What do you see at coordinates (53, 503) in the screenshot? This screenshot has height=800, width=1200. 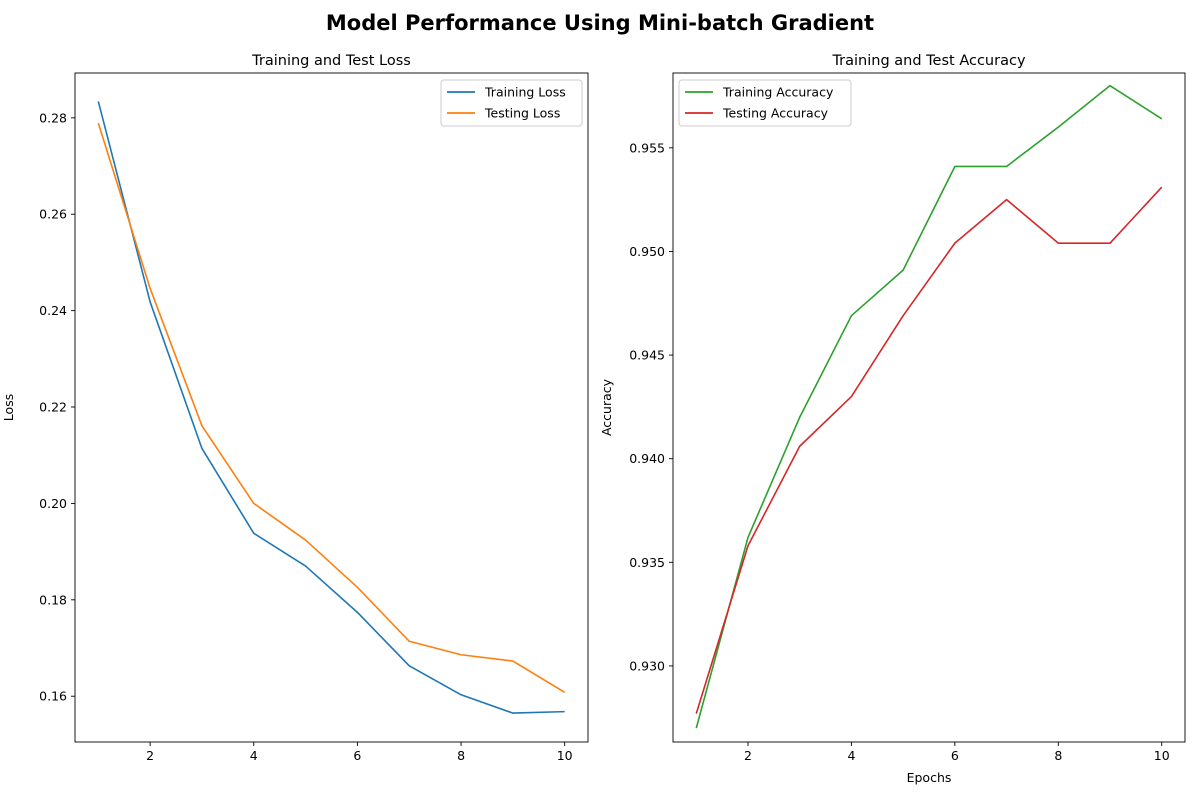 I see `y-tick-label: 0.20` at bounding box center [53, 503].